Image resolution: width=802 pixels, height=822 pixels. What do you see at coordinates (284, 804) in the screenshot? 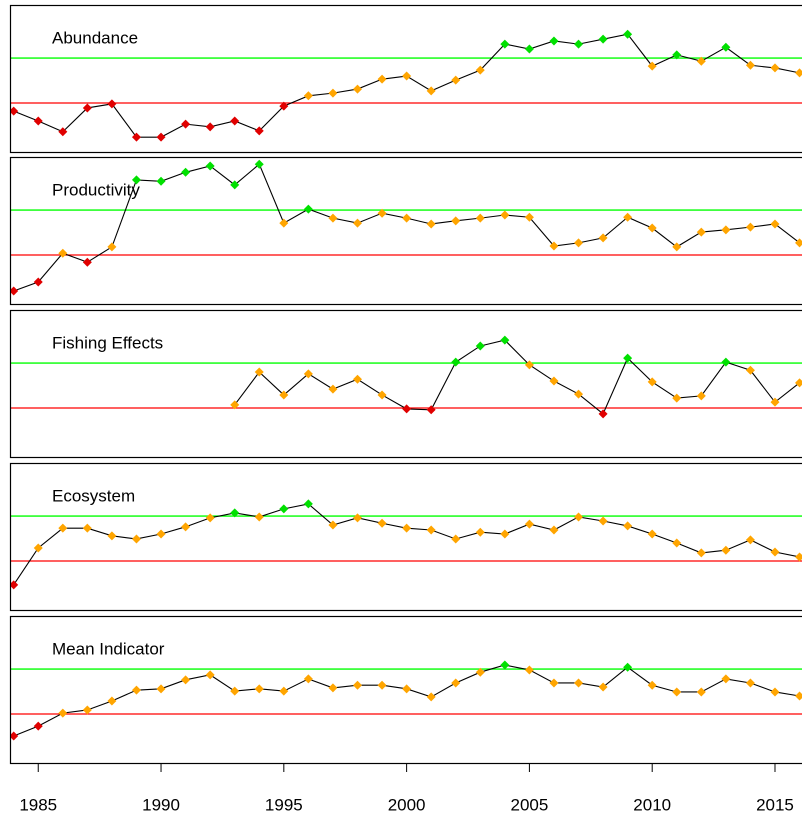
I see `x-tick-label: 1995` at bounding box center [284, 804].